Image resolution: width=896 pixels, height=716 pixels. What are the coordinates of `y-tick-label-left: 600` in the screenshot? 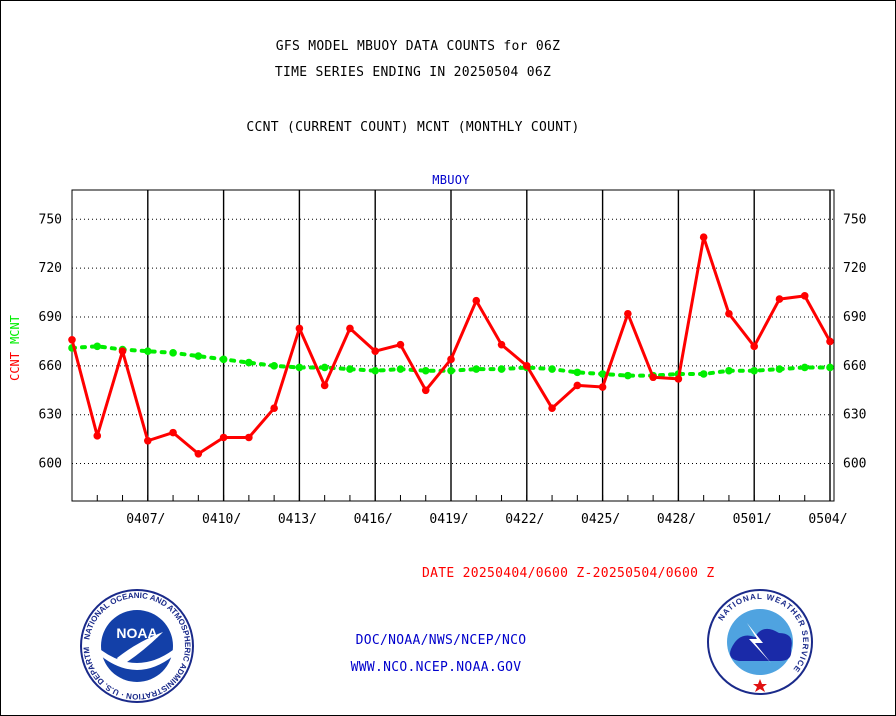 It's located at (50, 464).